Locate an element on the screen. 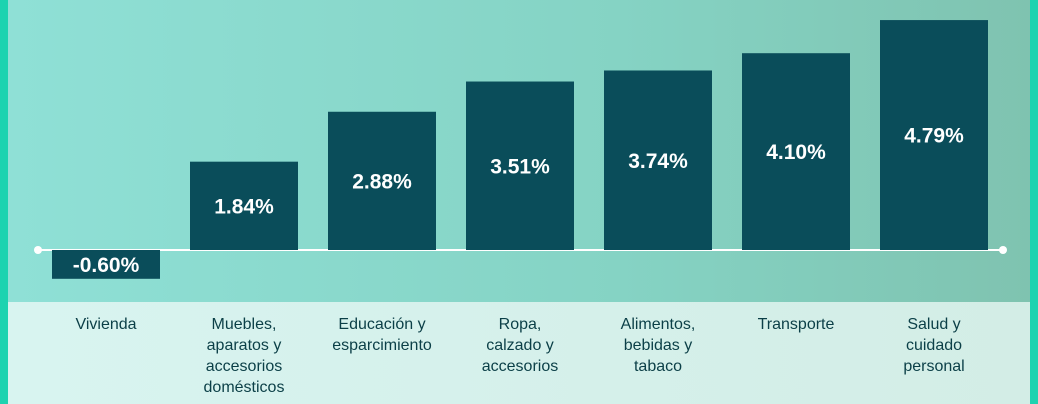  category-label: Vivienda is located at coordinates (106, 324).